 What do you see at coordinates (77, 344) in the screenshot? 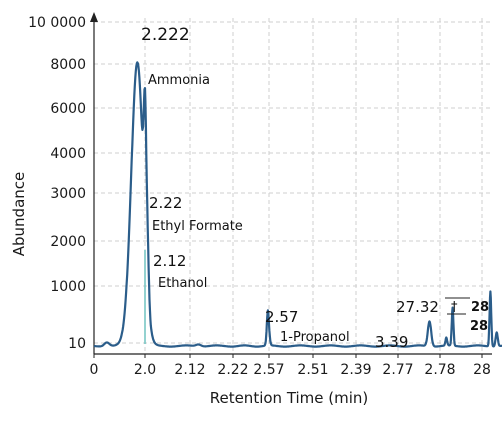
I see `y-tick-label: 10` at bounding box center [77, 344].